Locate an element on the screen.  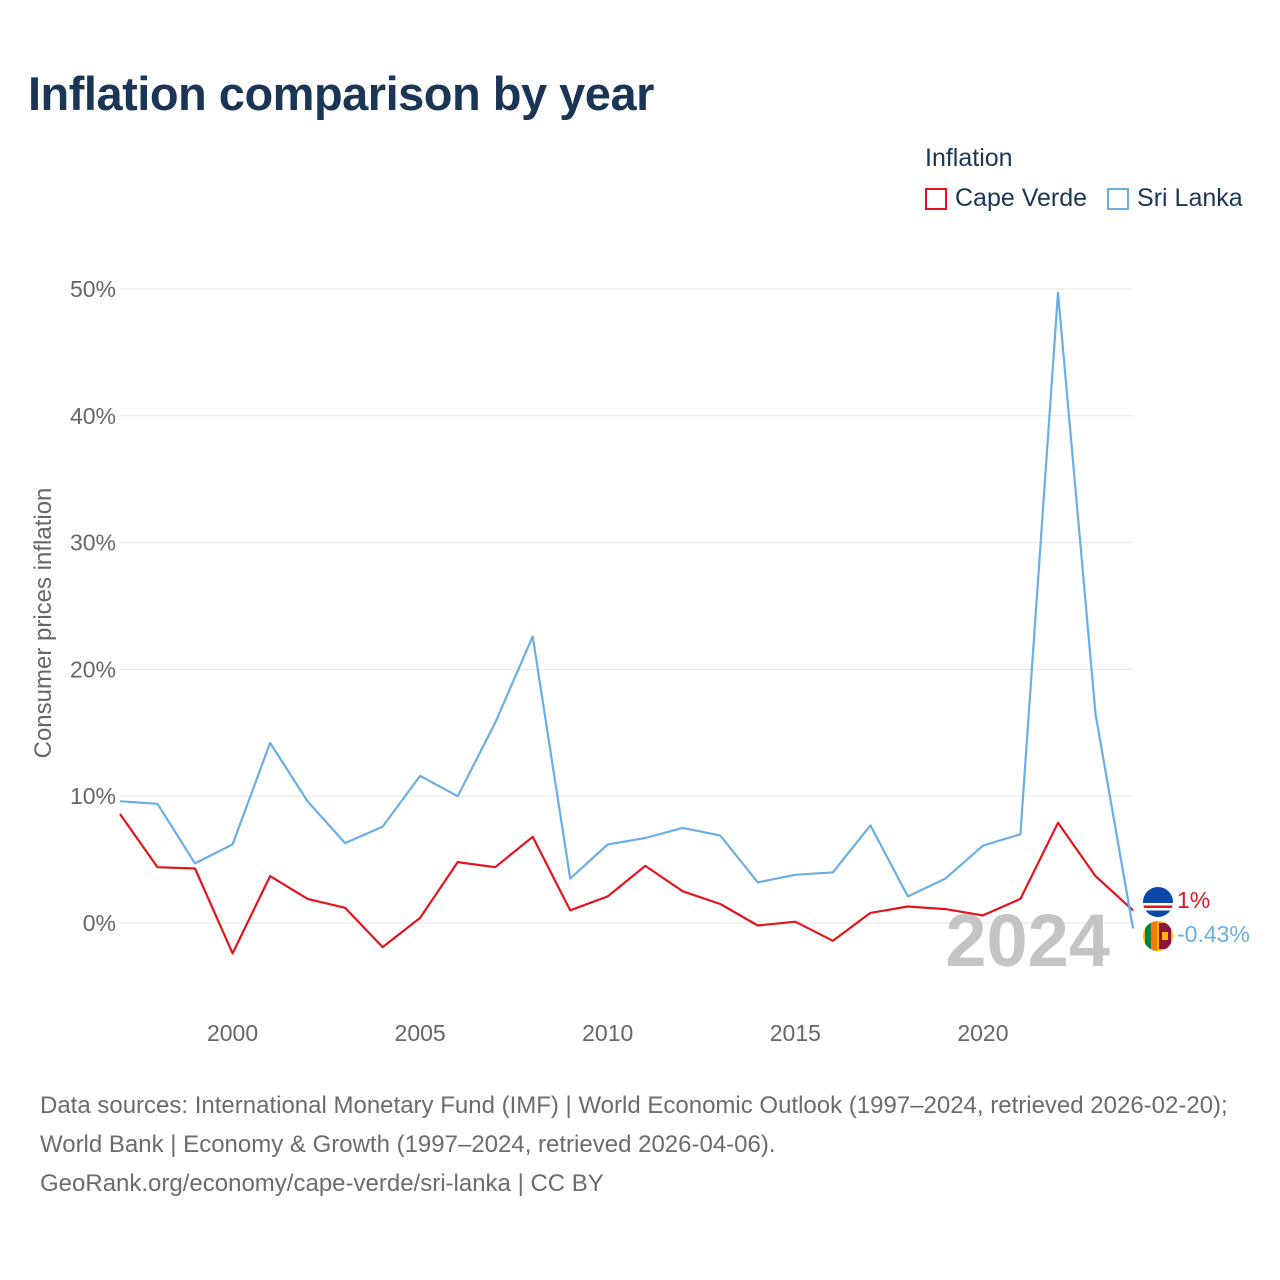
legend-swatch-cape-verde is located at coordinates (936, 198).